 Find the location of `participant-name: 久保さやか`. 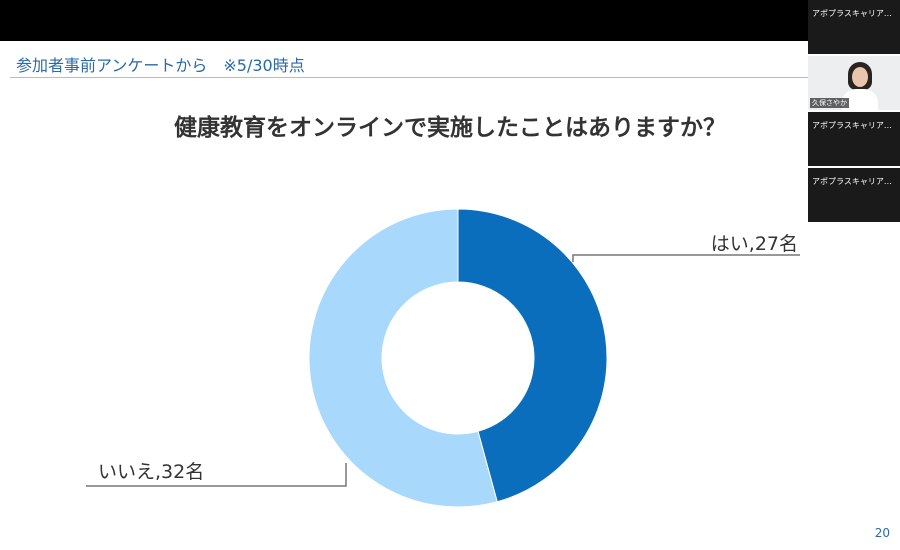

participant-name: 久保さやか is located at coordinates (829, 103).